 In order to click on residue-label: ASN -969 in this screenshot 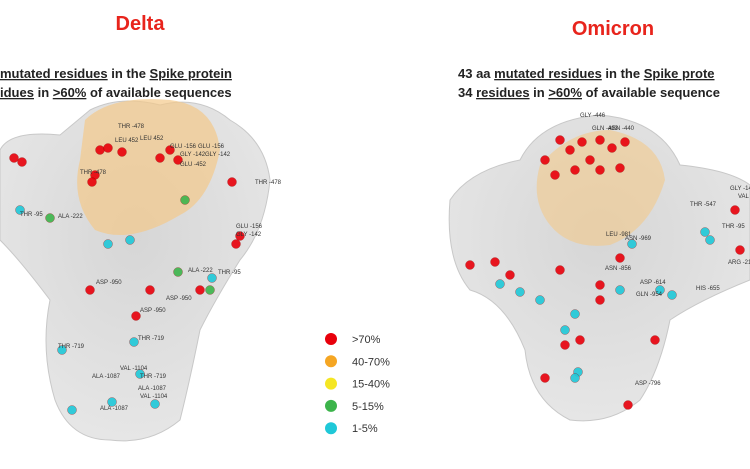, I will do `click(638, 239)`.